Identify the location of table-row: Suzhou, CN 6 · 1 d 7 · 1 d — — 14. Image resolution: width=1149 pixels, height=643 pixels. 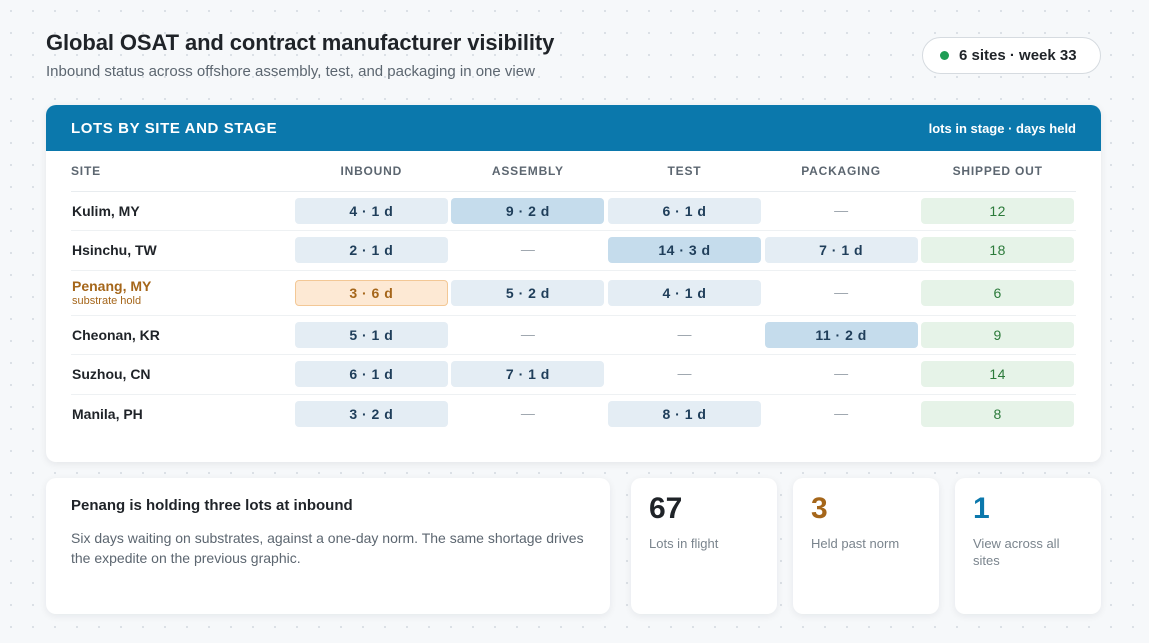
(573, 374).